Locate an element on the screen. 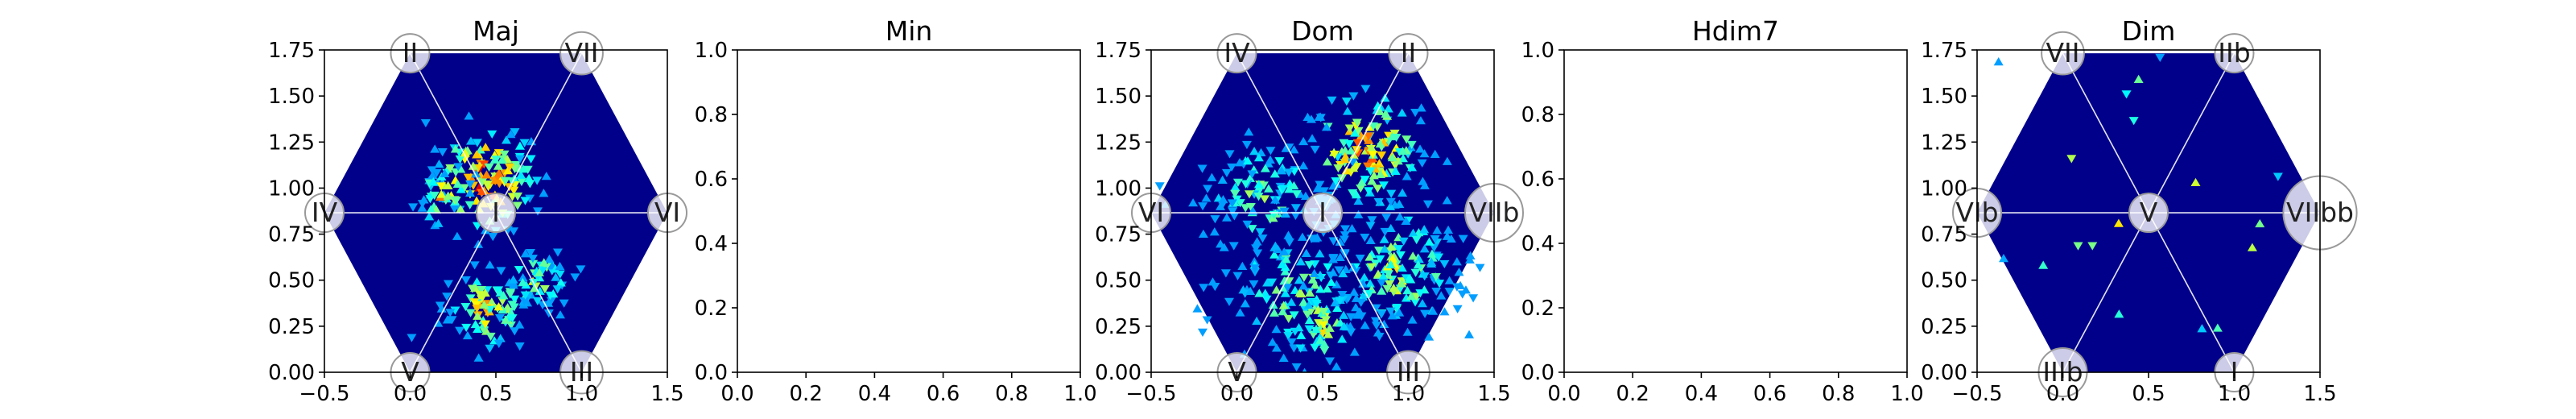  heat-cells is located at coordinates (2138, 193).